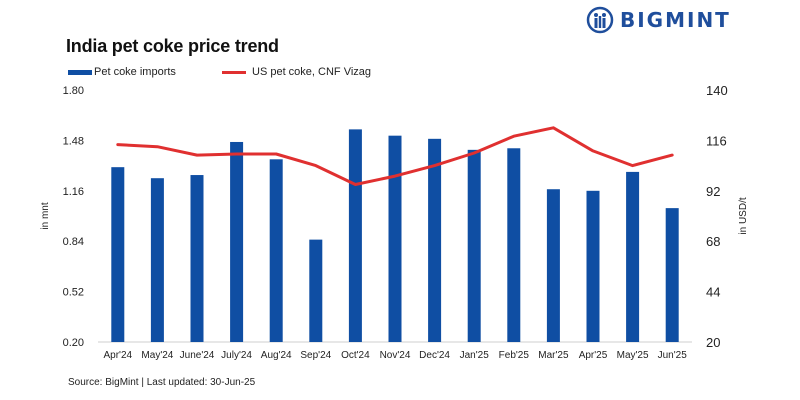 Image resolution: width=800 pixels, height=400 pixels. Describe the element at coordinates (234, 72) in the screenshot. I see `legend-swatch-line` at that location.